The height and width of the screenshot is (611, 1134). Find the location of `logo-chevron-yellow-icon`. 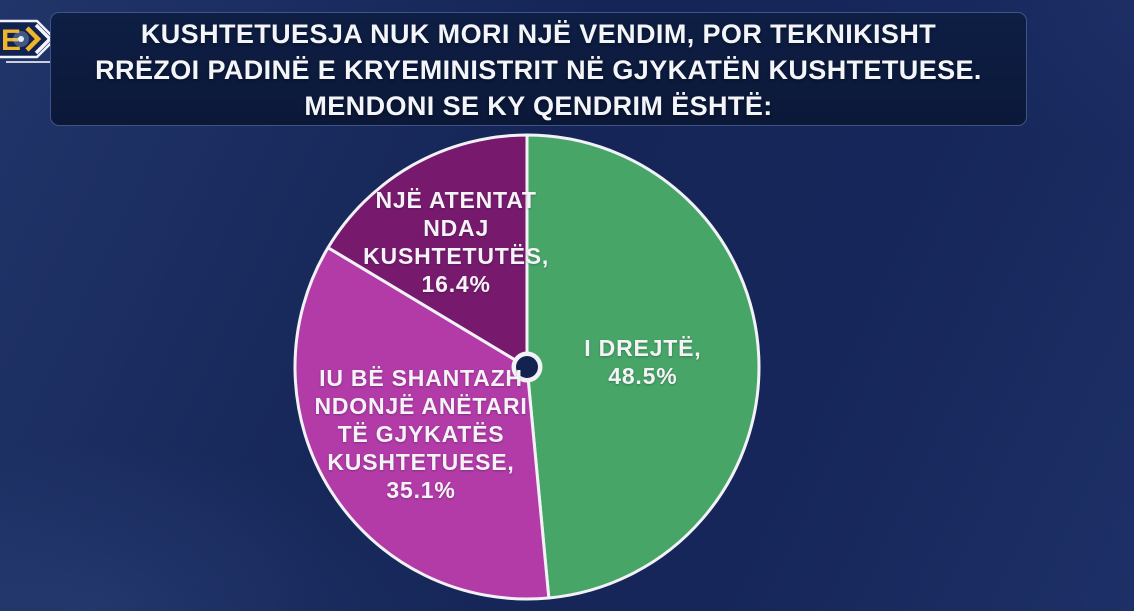

logo-chevron-yellow-icon is located at coordinates (33, 39).